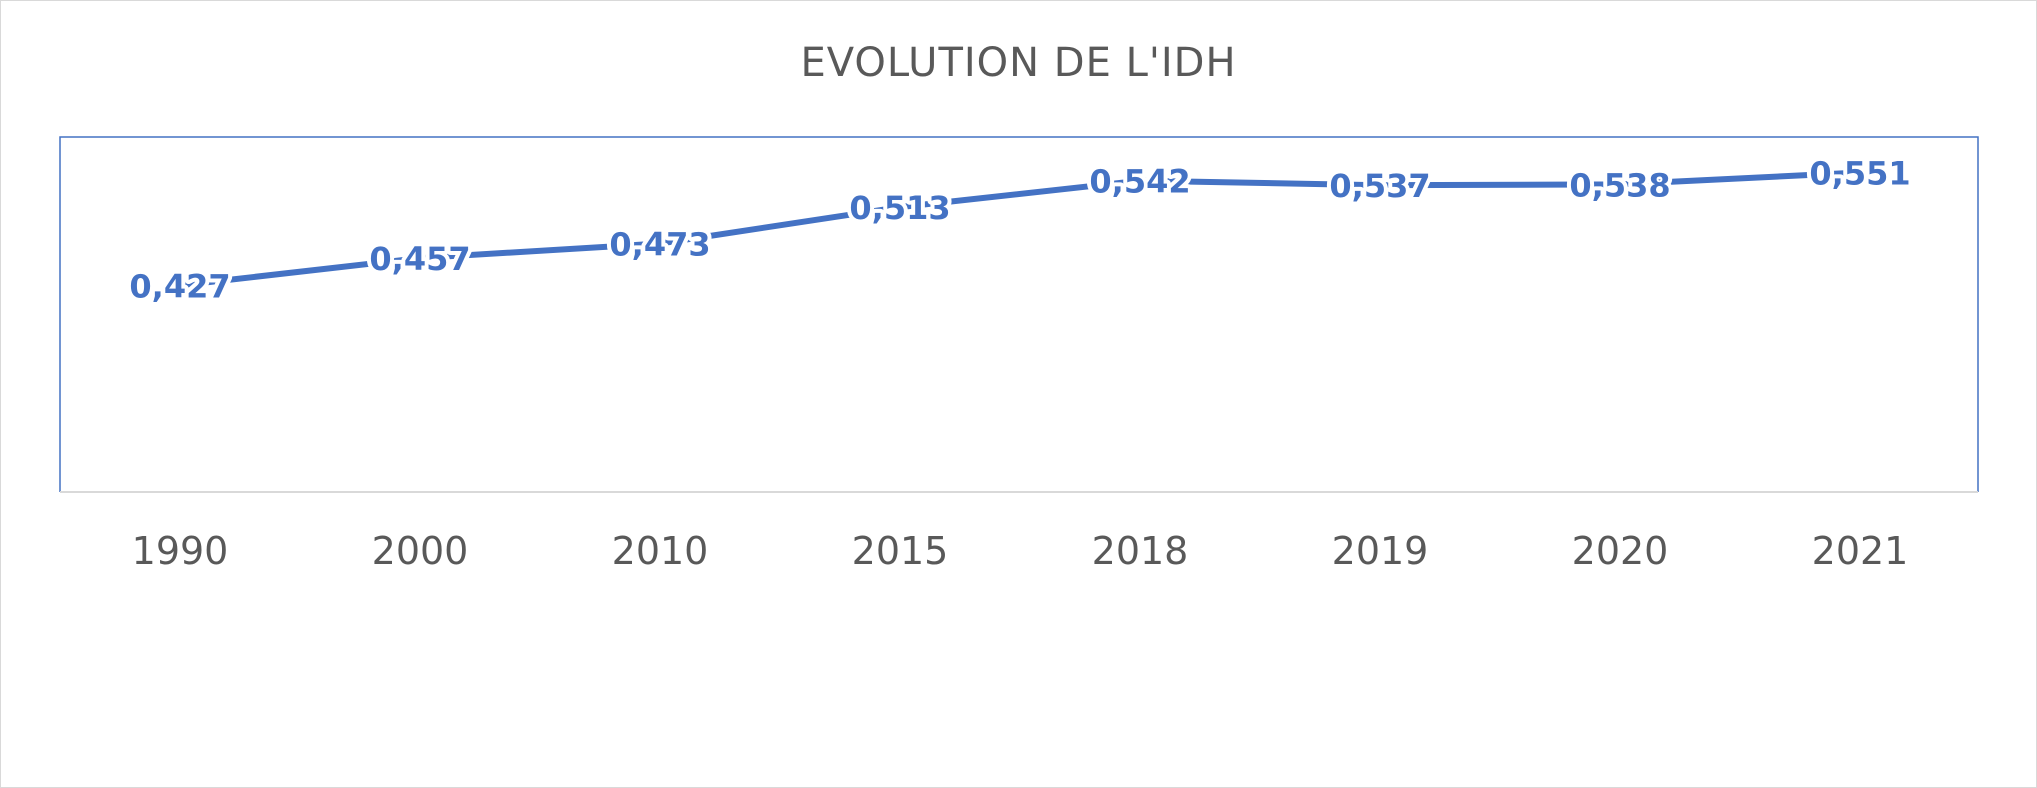  Describe the element at coordinates (660, 551) in the screenshot. I see `x-tick-label: 2010` at that location.